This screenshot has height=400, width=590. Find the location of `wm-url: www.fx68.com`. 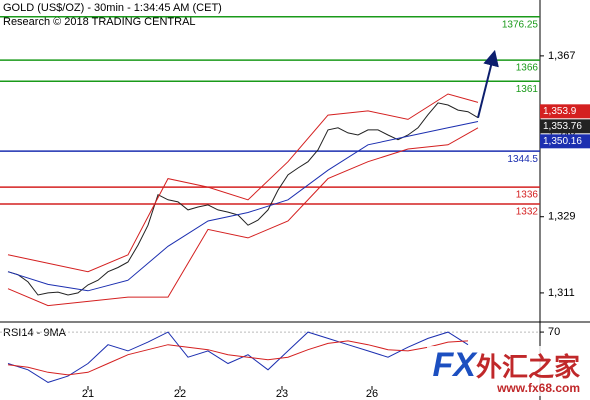

wm-url: www.fx68.com is located at coordinates (538, 388).